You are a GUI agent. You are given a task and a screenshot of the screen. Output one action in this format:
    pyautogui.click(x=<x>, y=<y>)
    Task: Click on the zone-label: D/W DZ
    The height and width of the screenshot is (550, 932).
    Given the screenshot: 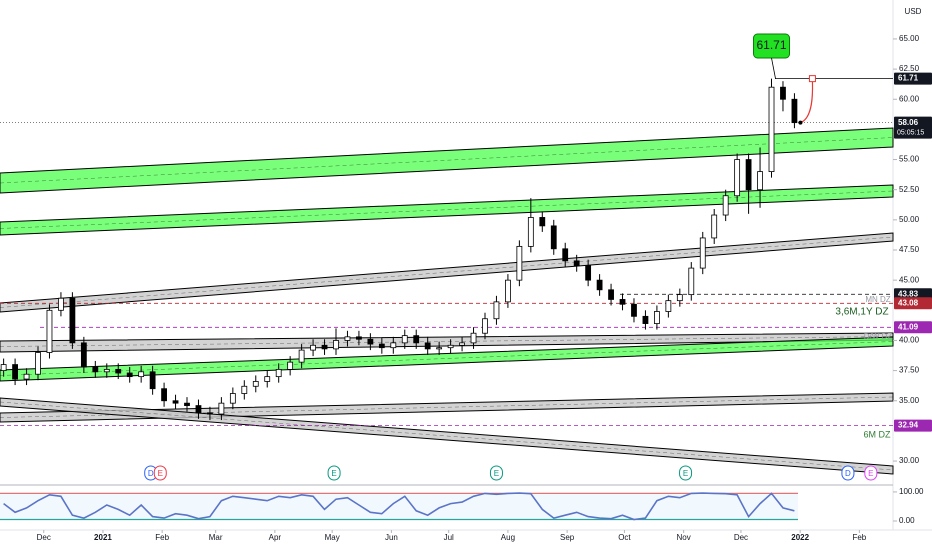 What is the action you would take?
    pyautogui.click(x=878, y=336)
    